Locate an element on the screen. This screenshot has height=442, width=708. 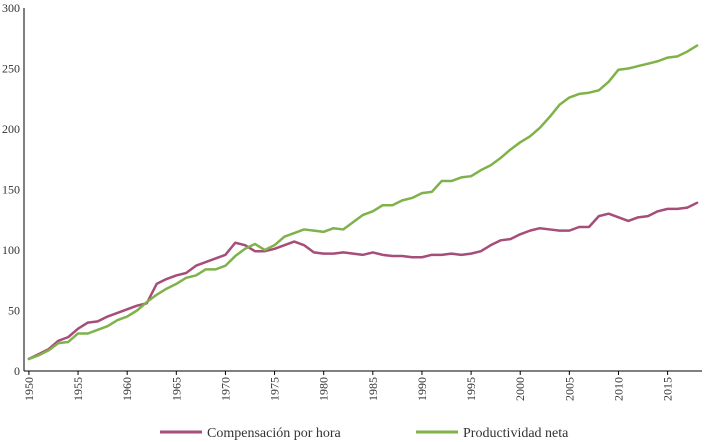
x-tick-label: 2005 is located at coordinates (569, 389).